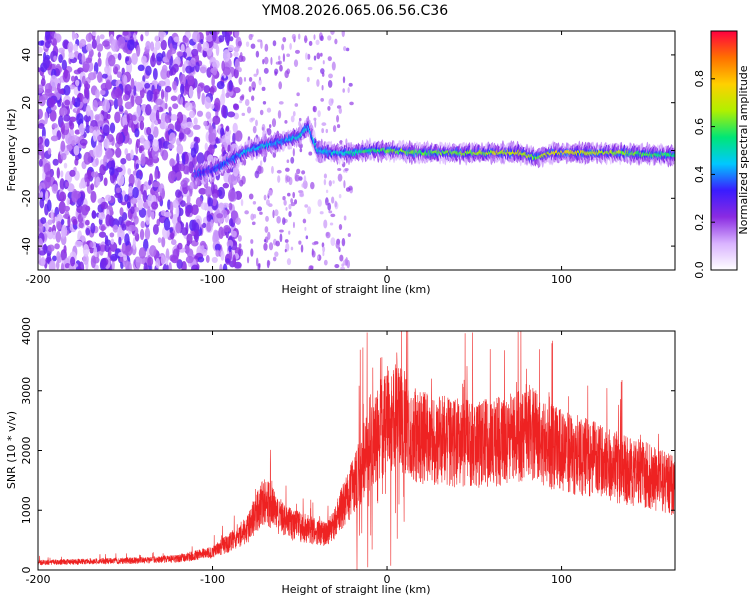 The width and height of the screenshot is (750, 600). What do you see at coordinates (387, 279) in the screenshot?
I see `x-tick-label: 0` at bounding box center [387, 279].